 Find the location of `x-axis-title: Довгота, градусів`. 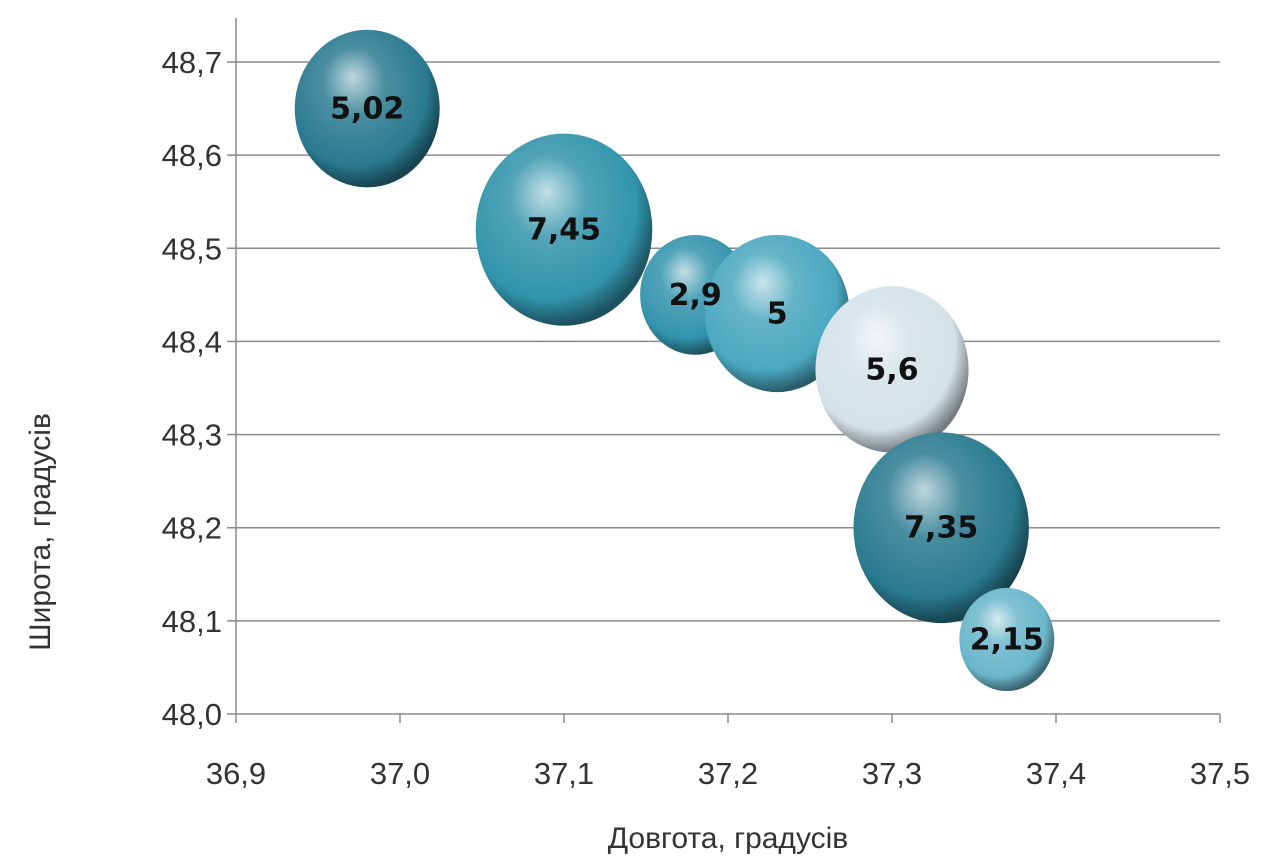

x-axis-title: Довгота, градусів is located at coordinates (728, 838).